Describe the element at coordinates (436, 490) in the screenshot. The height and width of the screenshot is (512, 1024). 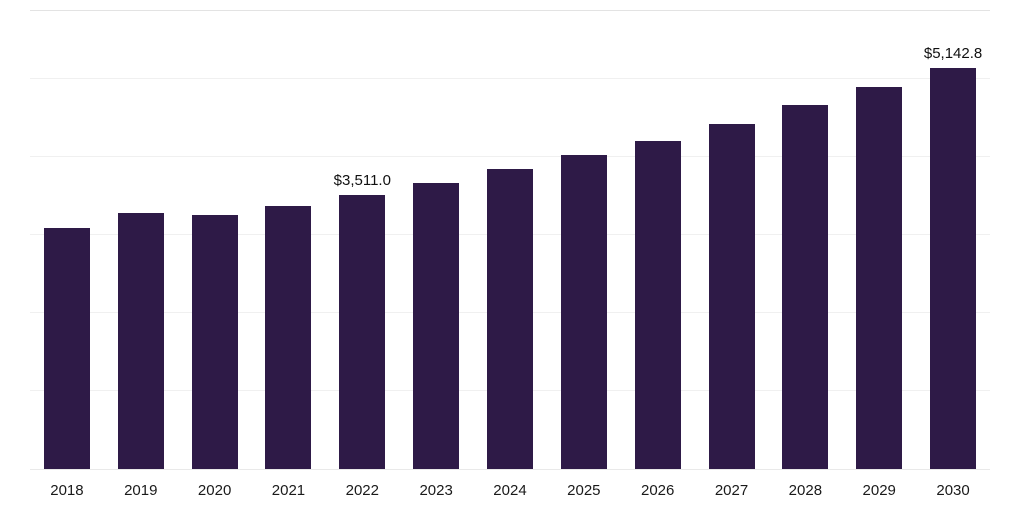
I see `x-tick-2023: 2023` at that location.